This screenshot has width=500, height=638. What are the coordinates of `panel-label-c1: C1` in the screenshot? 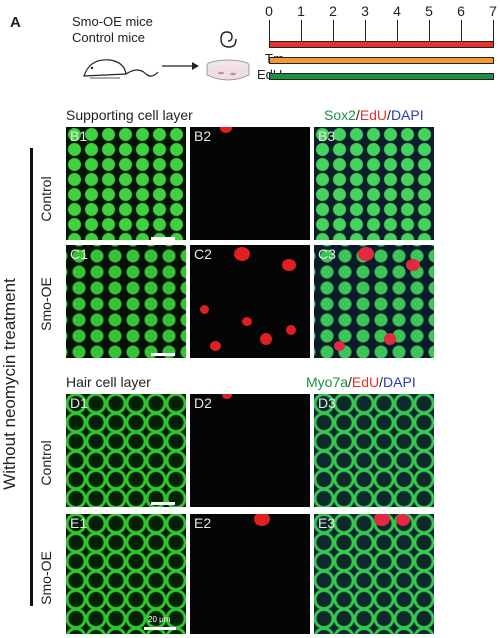 It's located at (79, 254).